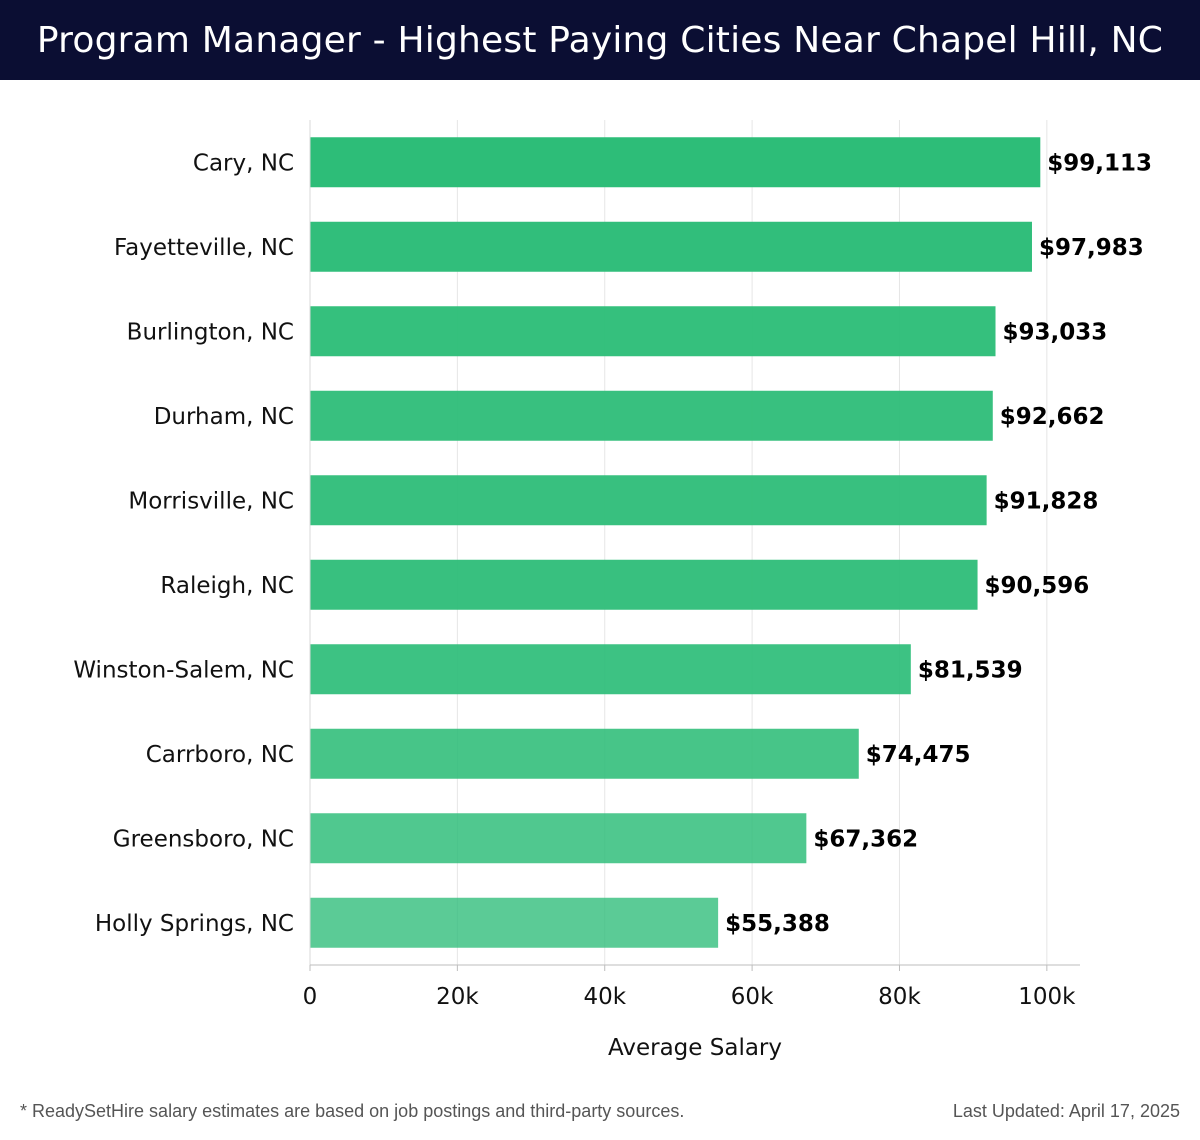  What do you see at coordinates (777, 924) in the screenshot?
I see `data-label: $55,388` at bounding box center [777, 924].